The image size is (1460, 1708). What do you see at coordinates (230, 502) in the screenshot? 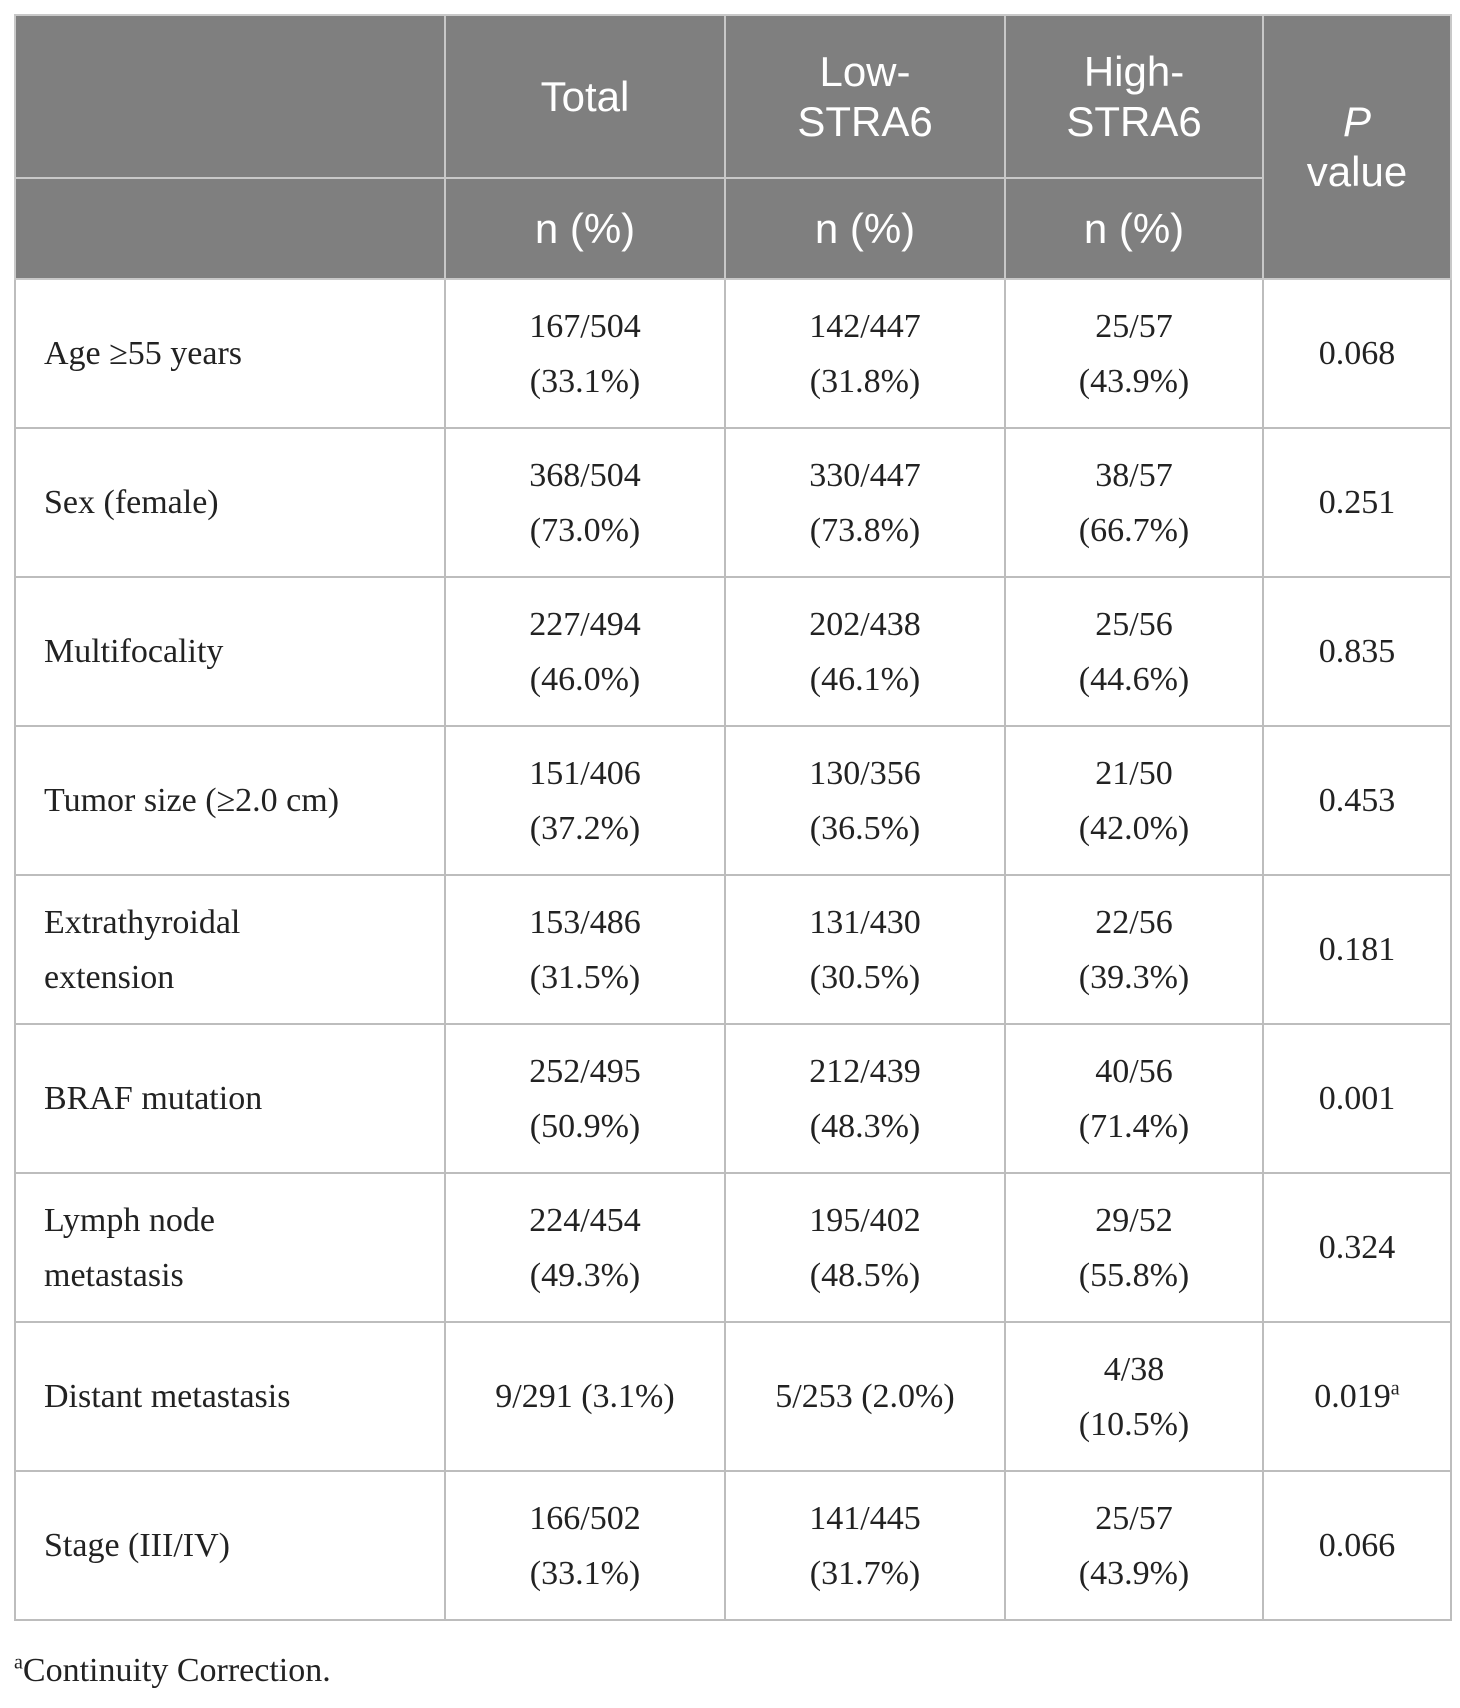
I see `row-label: Sex (female)` at bounding box center [230, 502].